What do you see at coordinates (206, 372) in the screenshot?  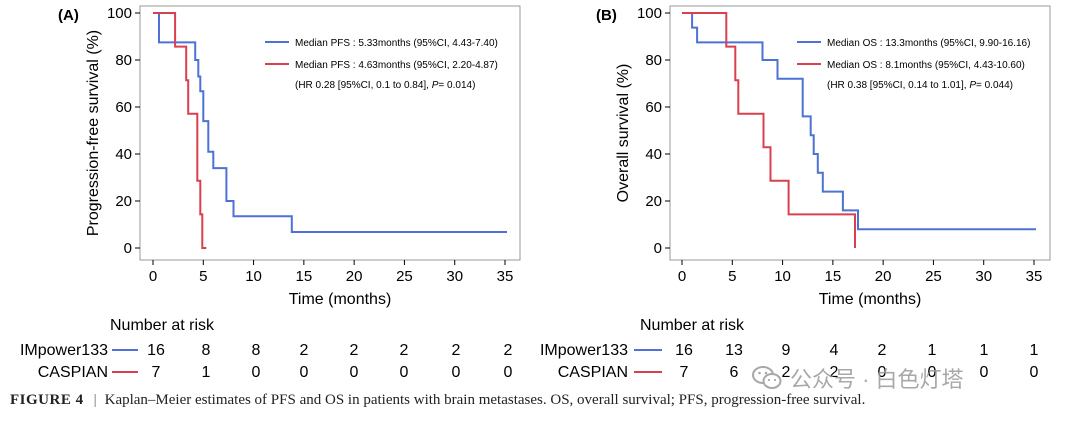 I see `risk-value-caspian-a: 1` at bounding box center [206, 372].